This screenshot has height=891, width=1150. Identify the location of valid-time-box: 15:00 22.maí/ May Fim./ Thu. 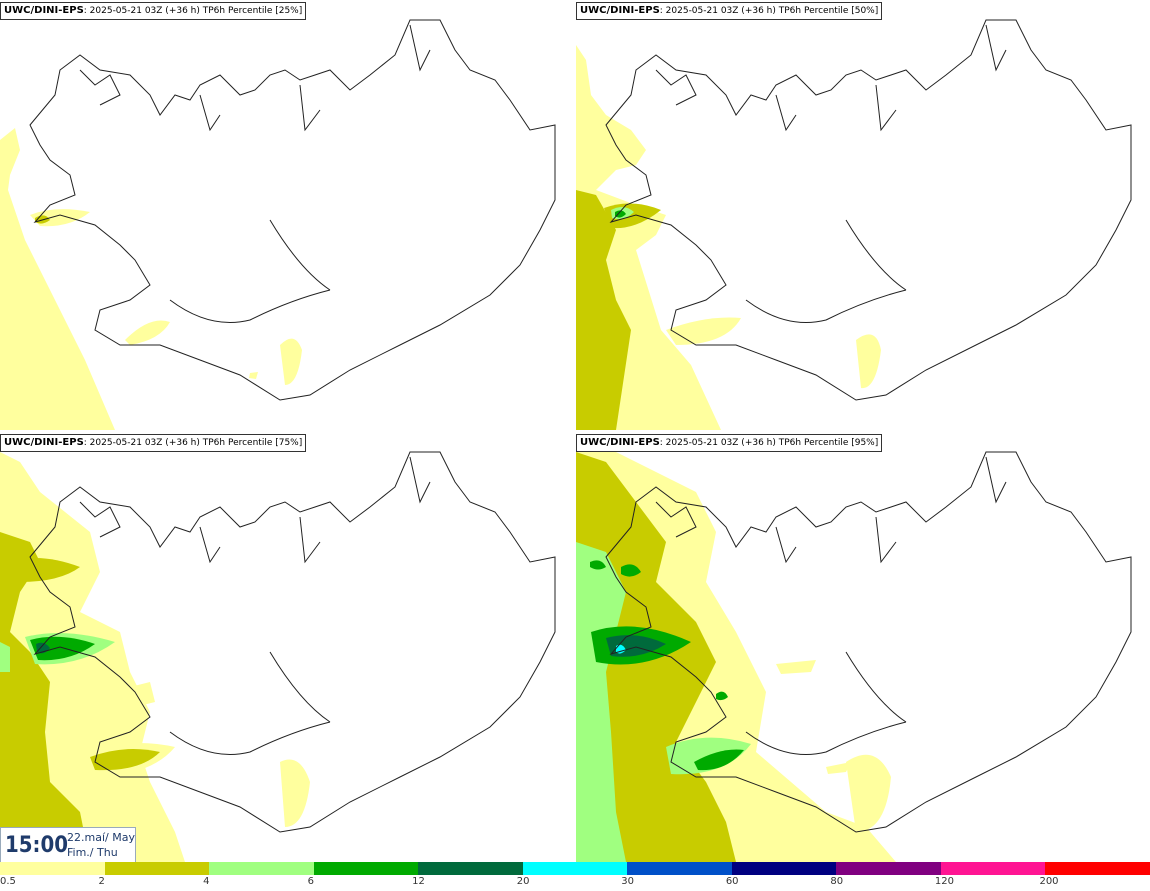
(68, 845).